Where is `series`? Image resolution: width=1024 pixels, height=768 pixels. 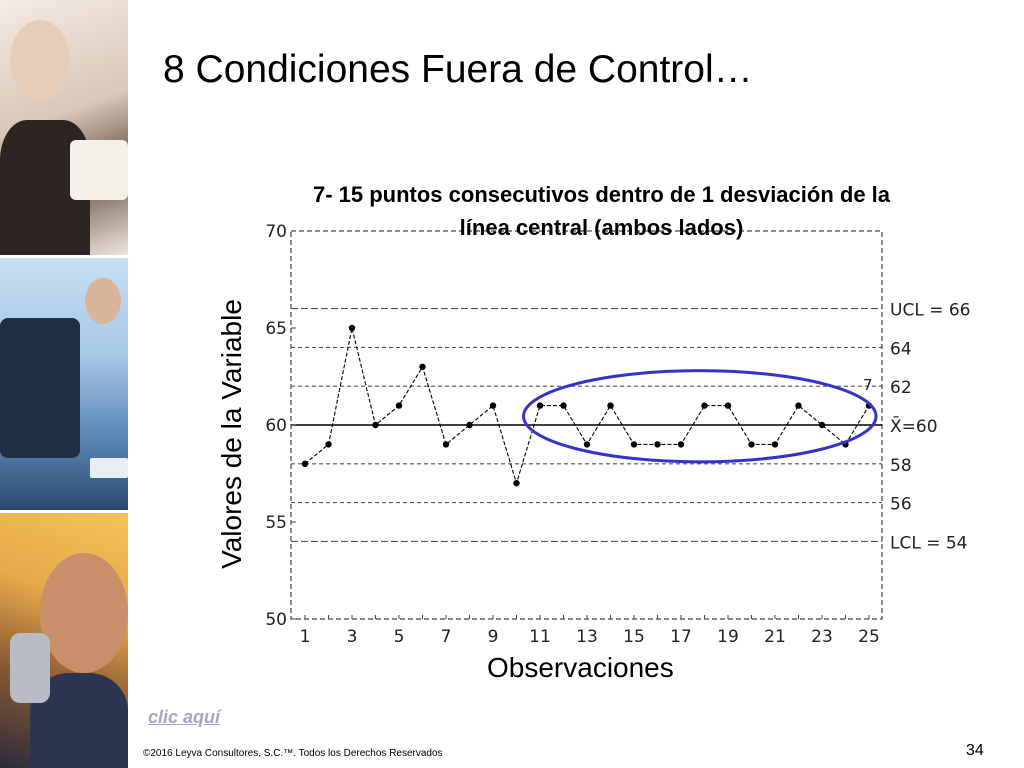 series is located at coordinates (587, 405).